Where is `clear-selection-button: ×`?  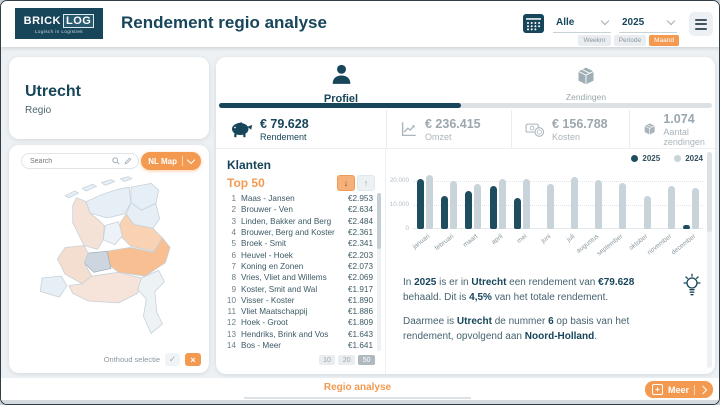
clear-selection-button: × is located at coordinates (193, 359).